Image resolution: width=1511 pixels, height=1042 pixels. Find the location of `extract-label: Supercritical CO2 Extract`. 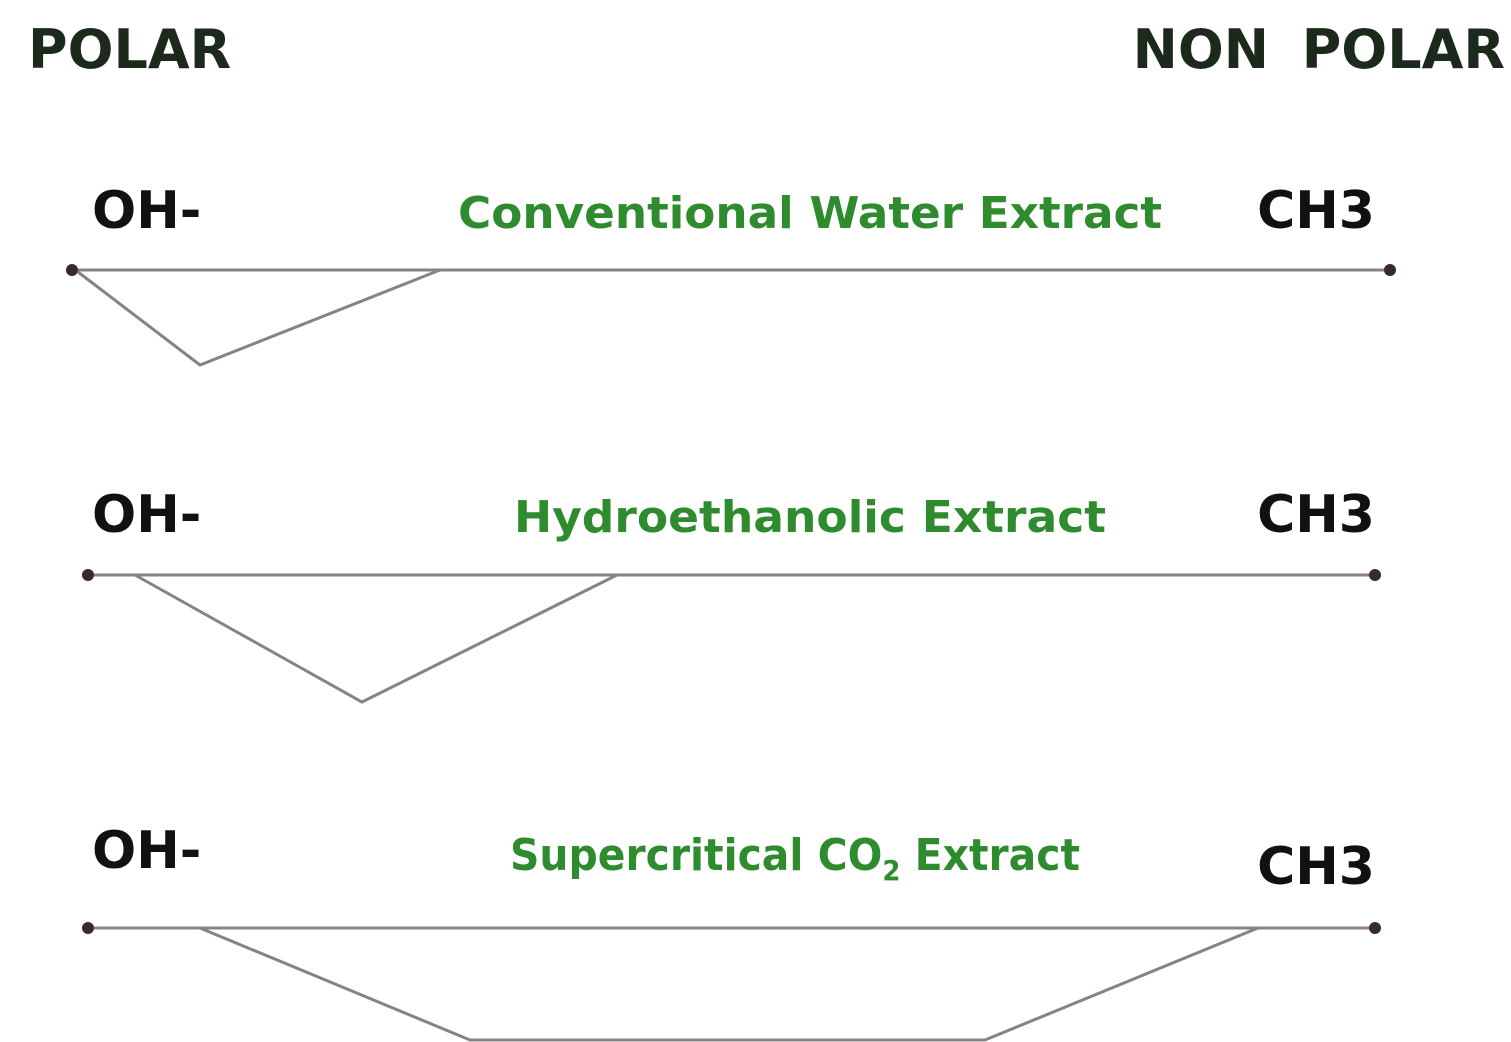

extract-label: Supercritical CO2 Extract is located at coordinates (795, 858).